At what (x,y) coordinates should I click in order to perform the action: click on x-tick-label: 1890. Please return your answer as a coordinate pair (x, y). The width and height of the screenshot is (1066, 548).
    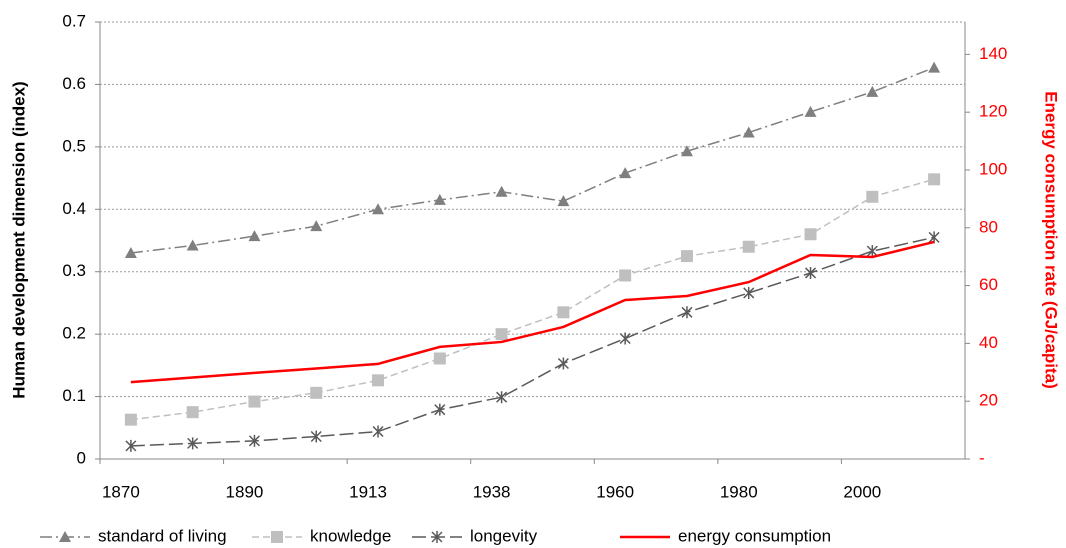
    Looking at the image, I should click on (245, 491).